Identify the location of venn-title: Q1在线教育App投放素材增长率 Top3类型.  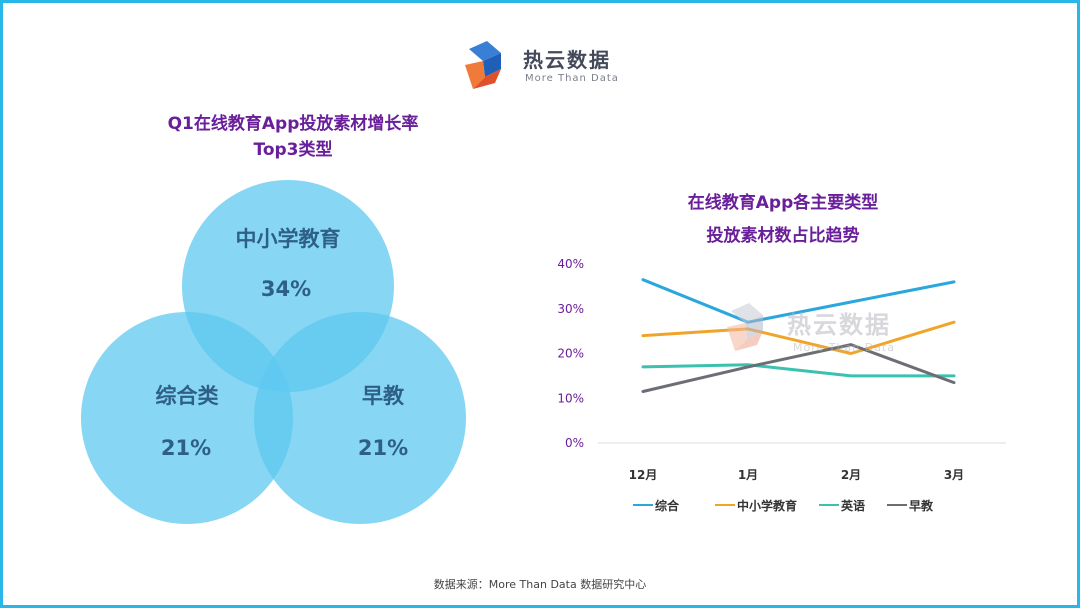
(293, 137).